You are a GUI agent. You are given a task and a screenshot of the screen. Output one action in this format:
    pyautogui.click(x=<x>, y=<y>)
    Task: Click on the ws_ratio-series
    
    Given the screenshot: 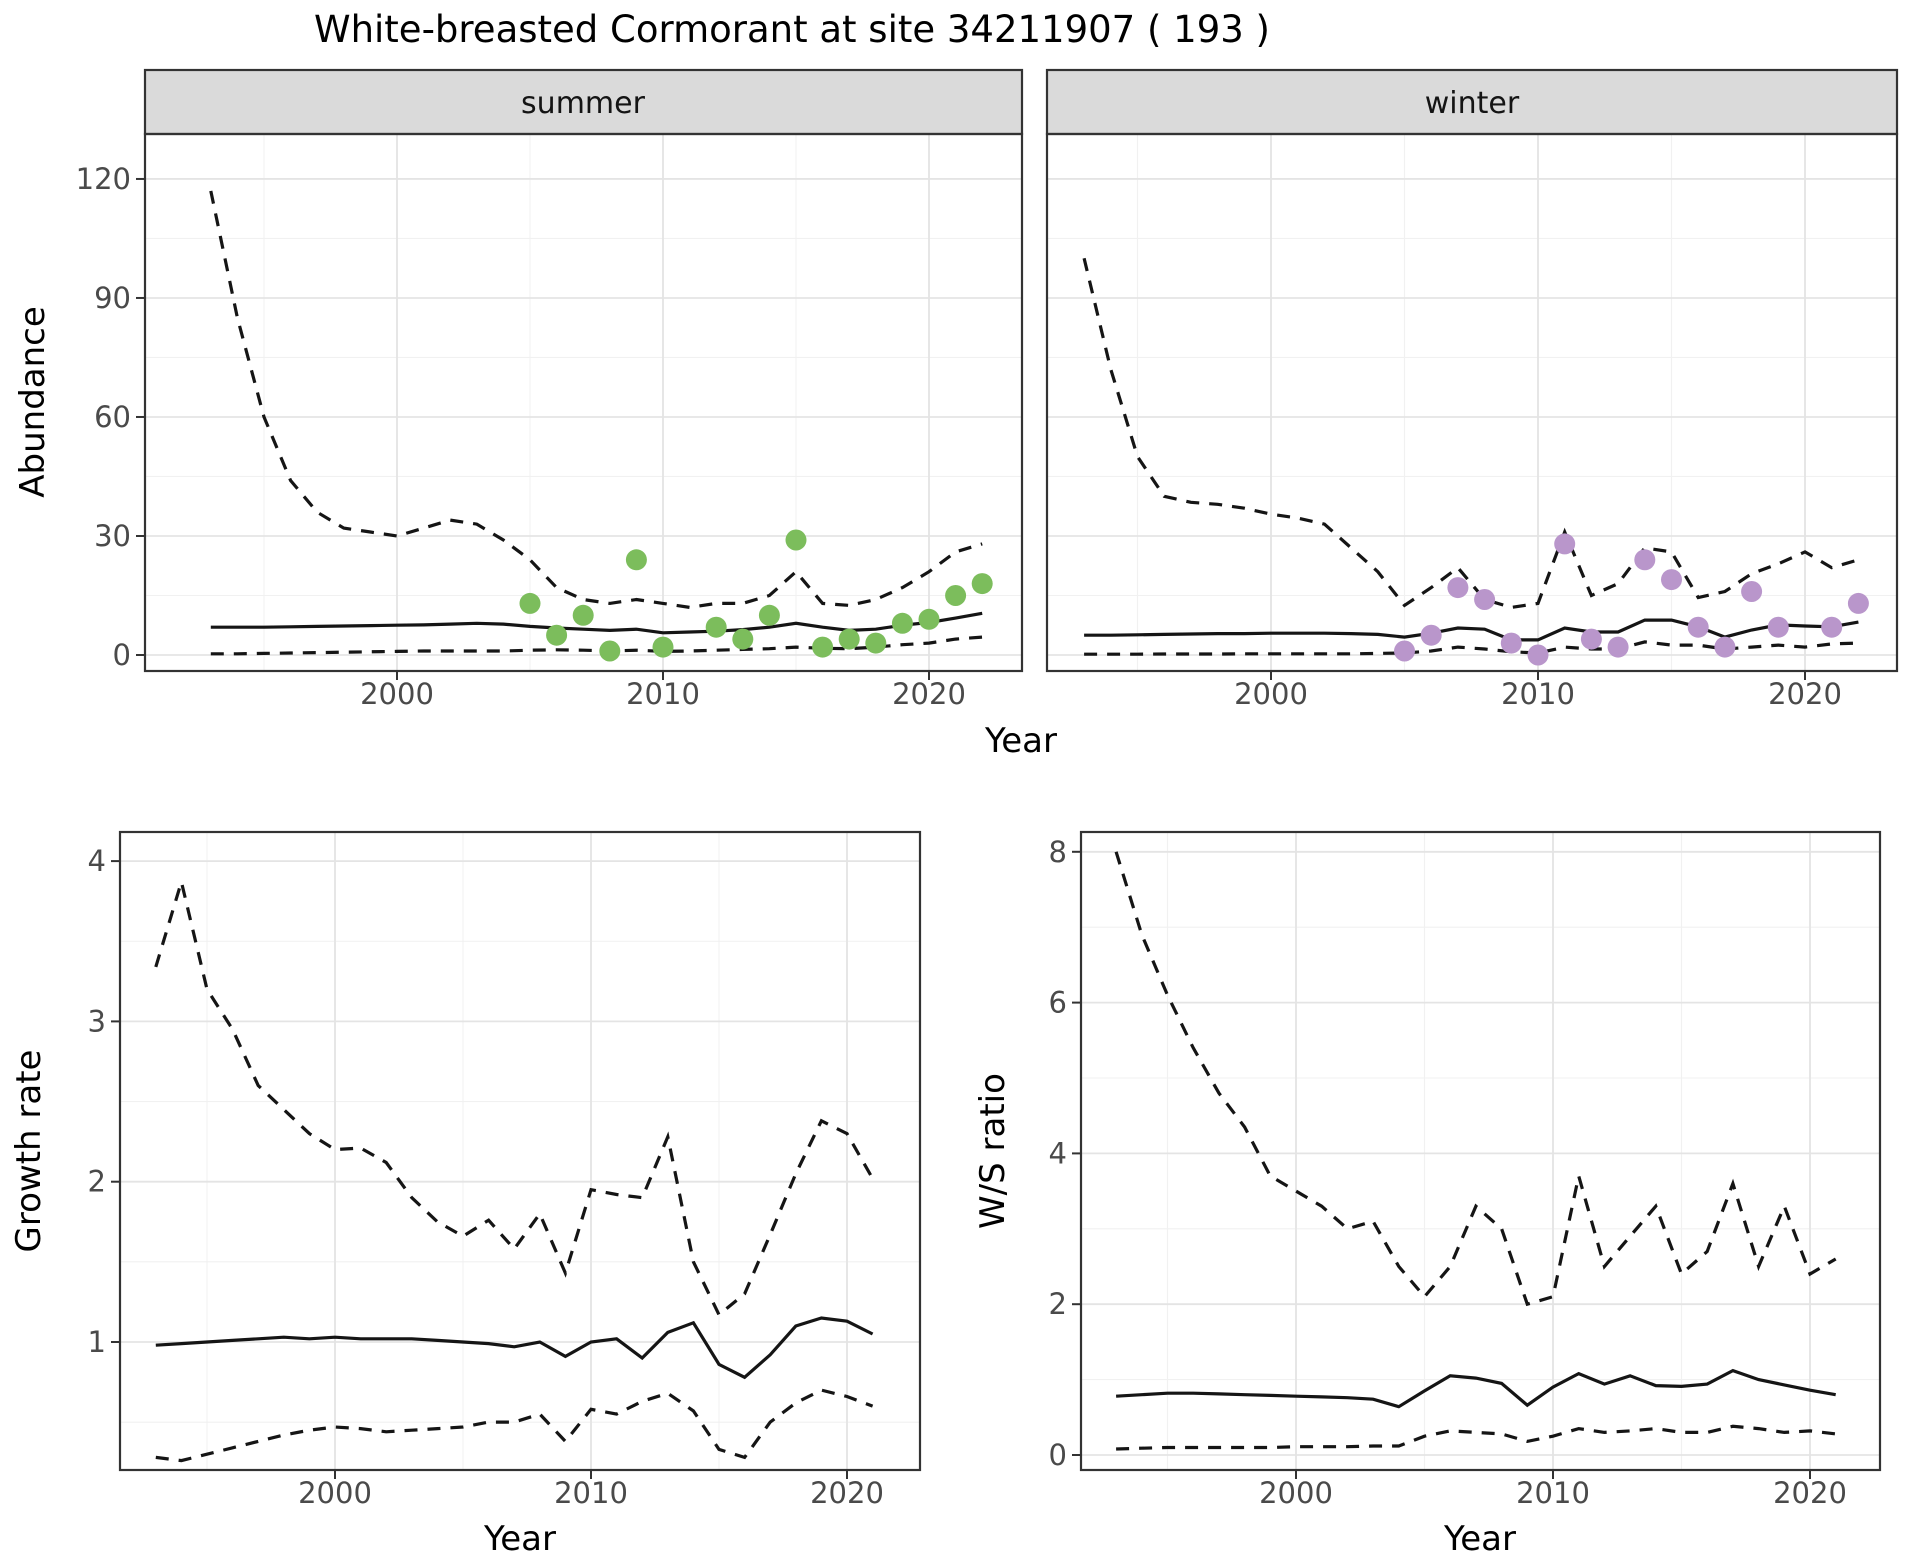 What is the action you would take?
    pyautogui.click(x=1475, y=1151)
    